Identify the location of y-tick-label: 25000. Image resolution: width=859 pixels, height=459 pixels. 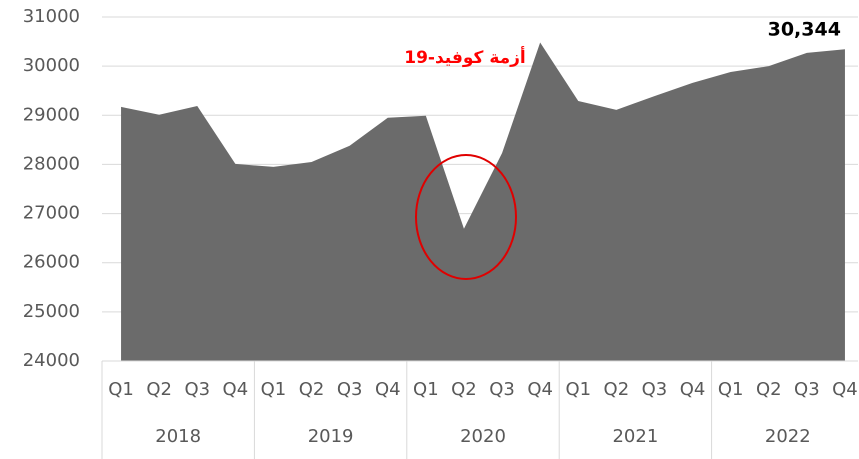
(51, 311).